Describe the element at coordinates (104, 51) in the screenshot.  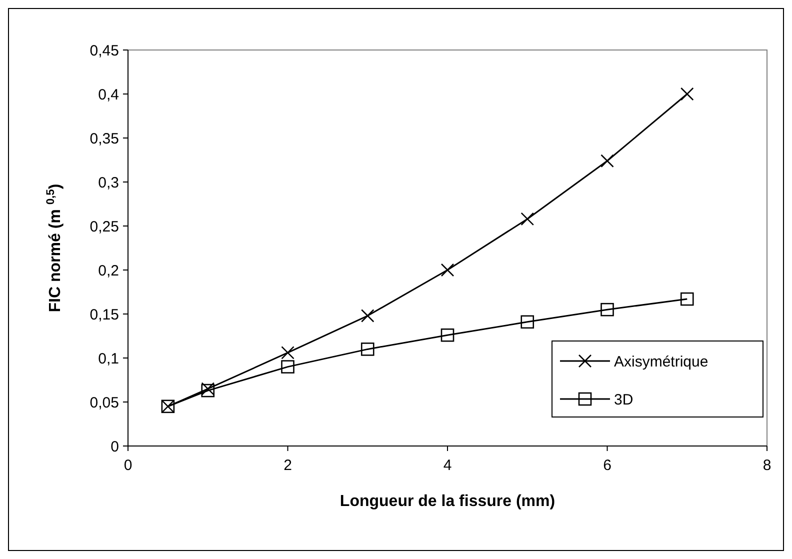
I see `y-tick-label: 0,45` at that location.